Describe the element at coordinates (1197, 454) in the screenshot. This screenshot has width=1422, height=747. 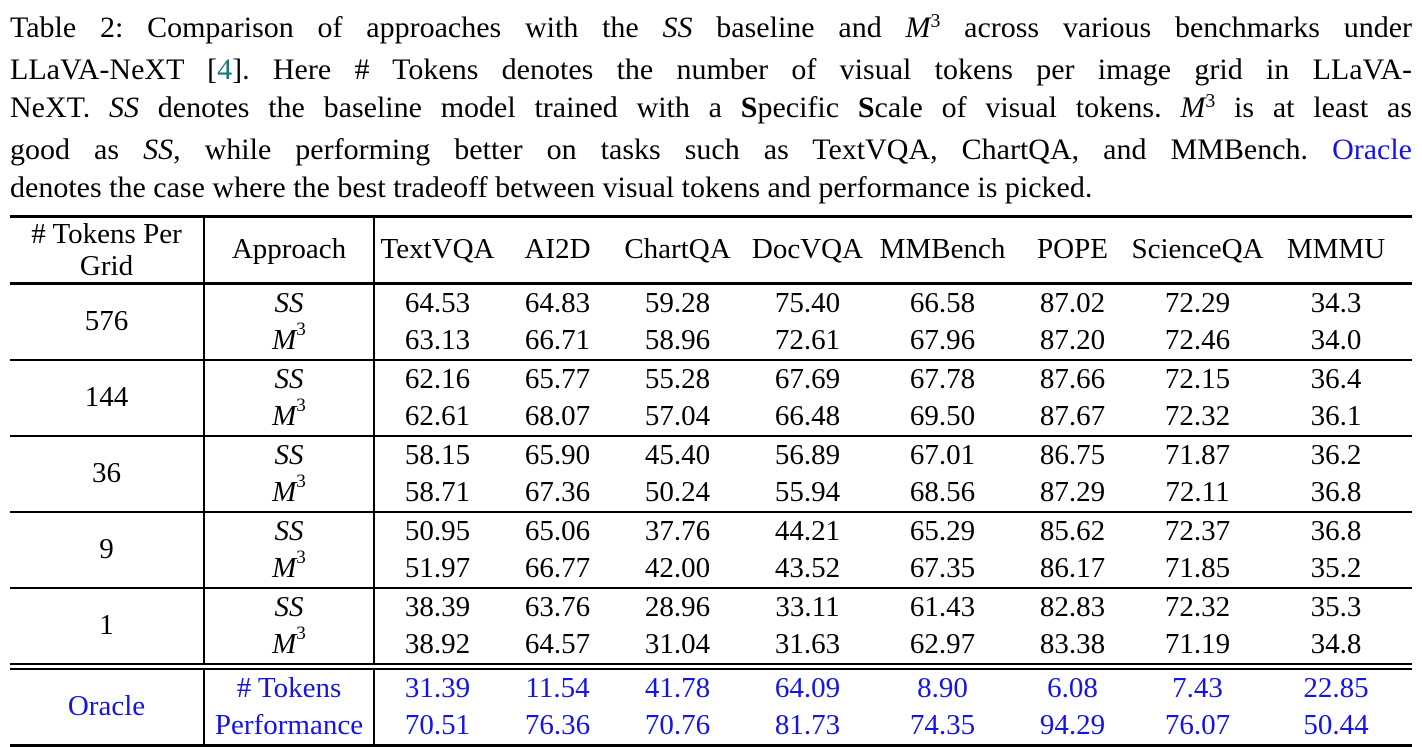
I see `metric-value: 71.87` at that location.